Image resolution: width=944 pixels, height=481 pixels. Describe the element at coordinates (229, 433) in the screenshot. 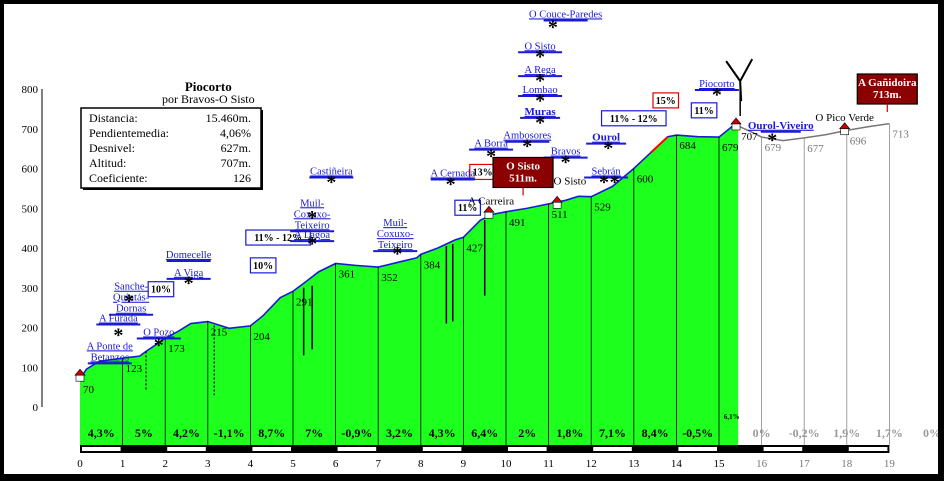

I see `segment-gradient: -1,1%` at that location.